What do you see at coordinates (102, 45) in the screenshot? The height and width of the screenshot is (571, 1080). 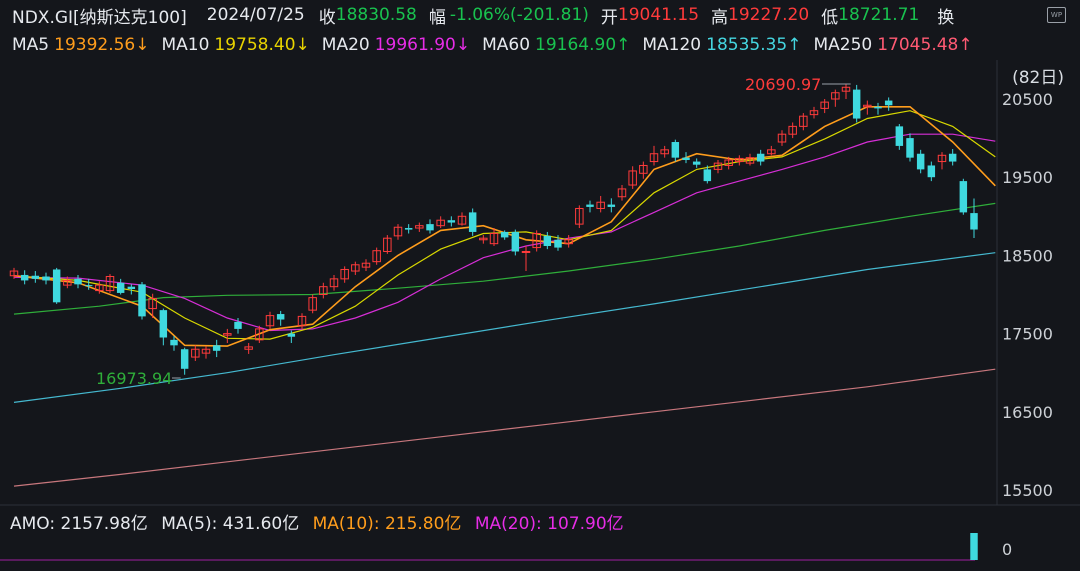 I see `ma5-value: 19392.56↓` at bounding box center [102, 45].